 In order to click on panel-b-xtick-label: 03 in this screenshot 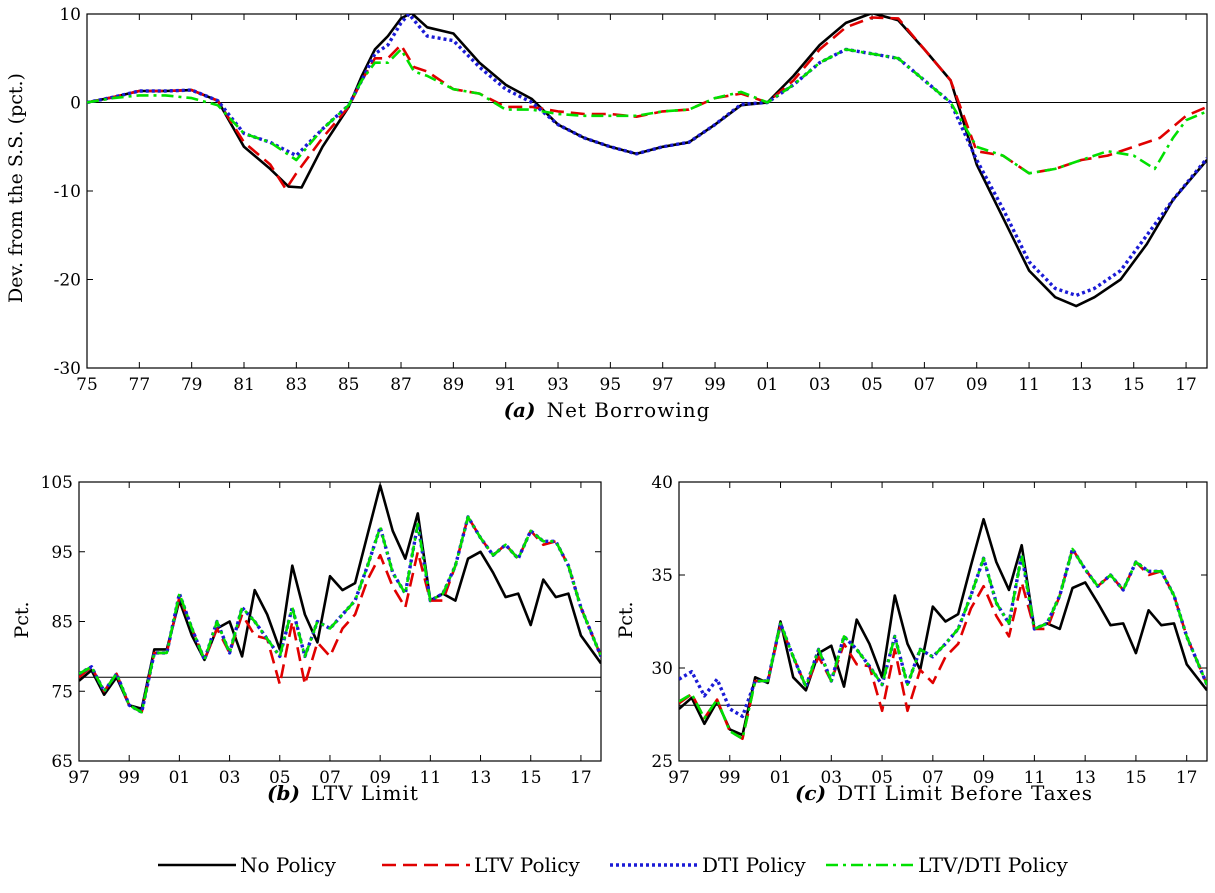, I will do `click(230, 778)`.